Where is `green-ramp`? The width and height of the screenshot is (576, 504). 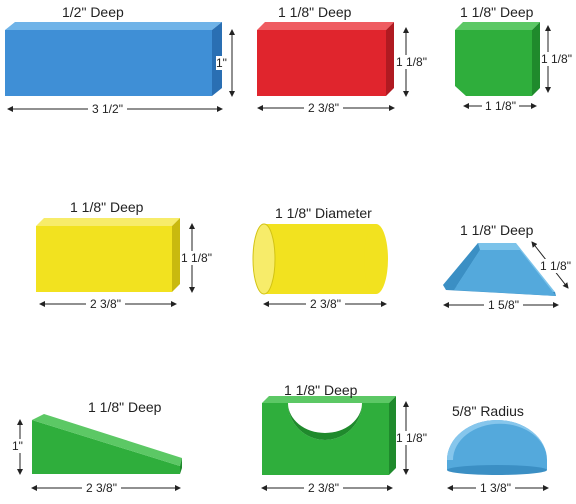
green-ramp is located at coordinates (107, 444).